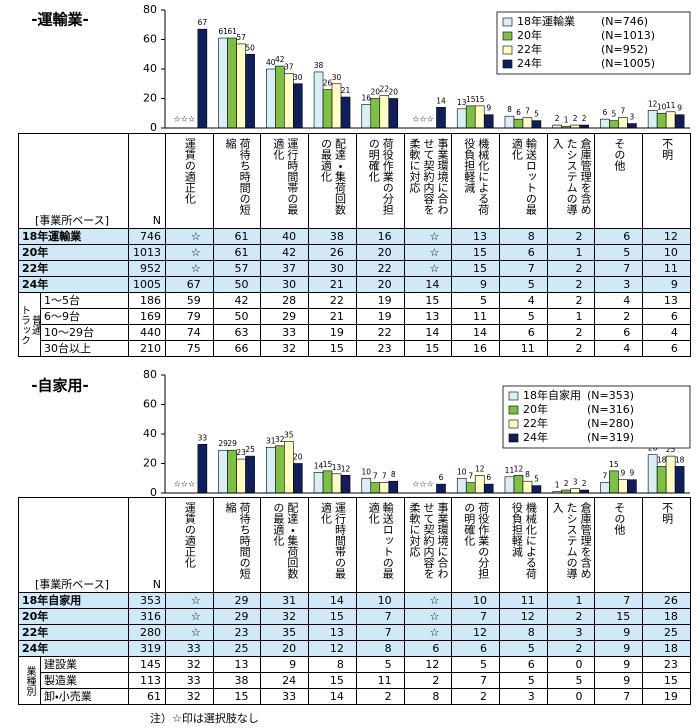  Describe the element at coordinates (570, 316) in the screenshot. I see `table-cell: 1` at that location.